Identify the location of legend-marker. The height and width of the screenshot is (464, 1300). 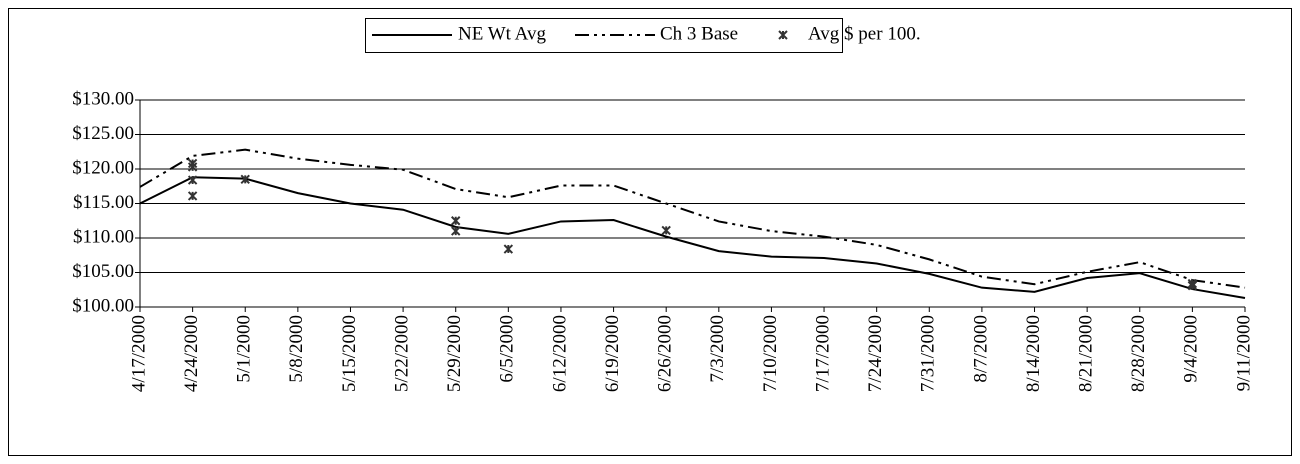
(783, 35).